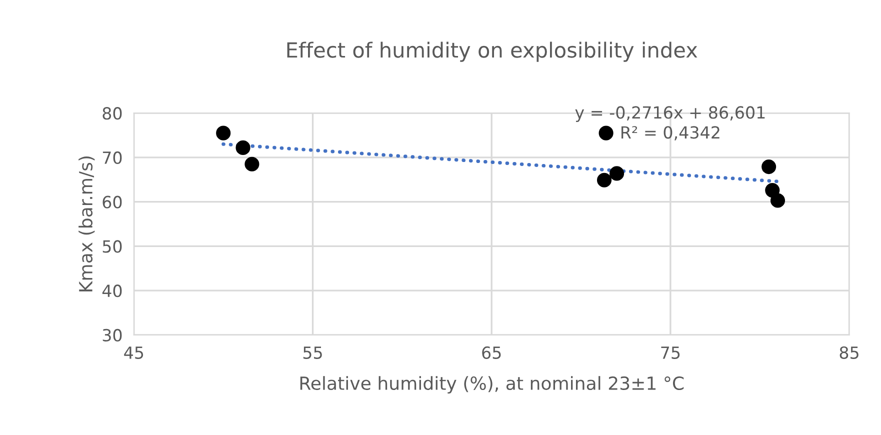  Describe the element at coordinates (112, 291) in the screenshot. I see `y-tick-label: 40` at that location.